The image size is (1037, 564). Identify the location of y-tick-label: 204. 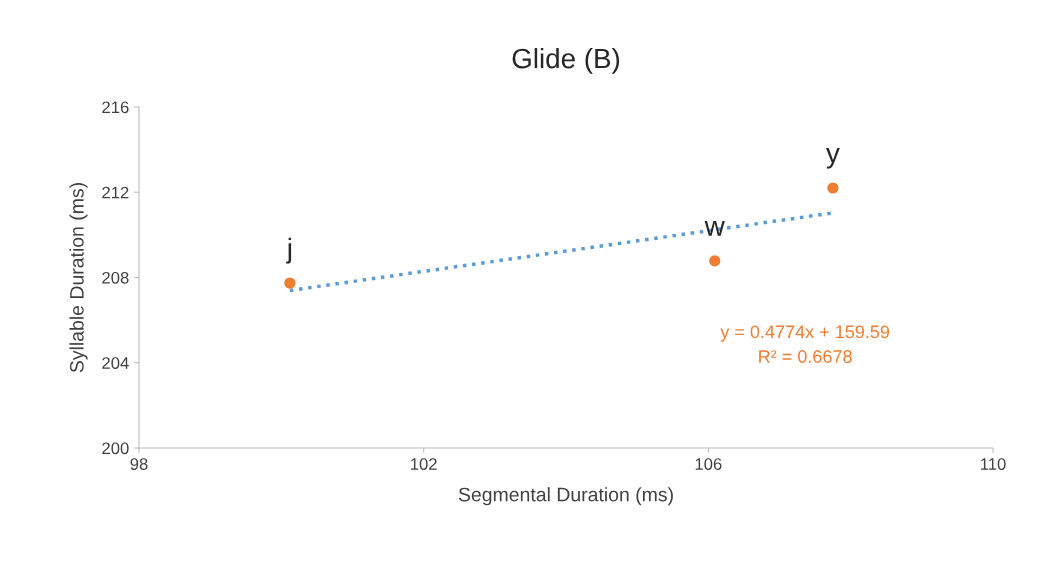
(115, 363).